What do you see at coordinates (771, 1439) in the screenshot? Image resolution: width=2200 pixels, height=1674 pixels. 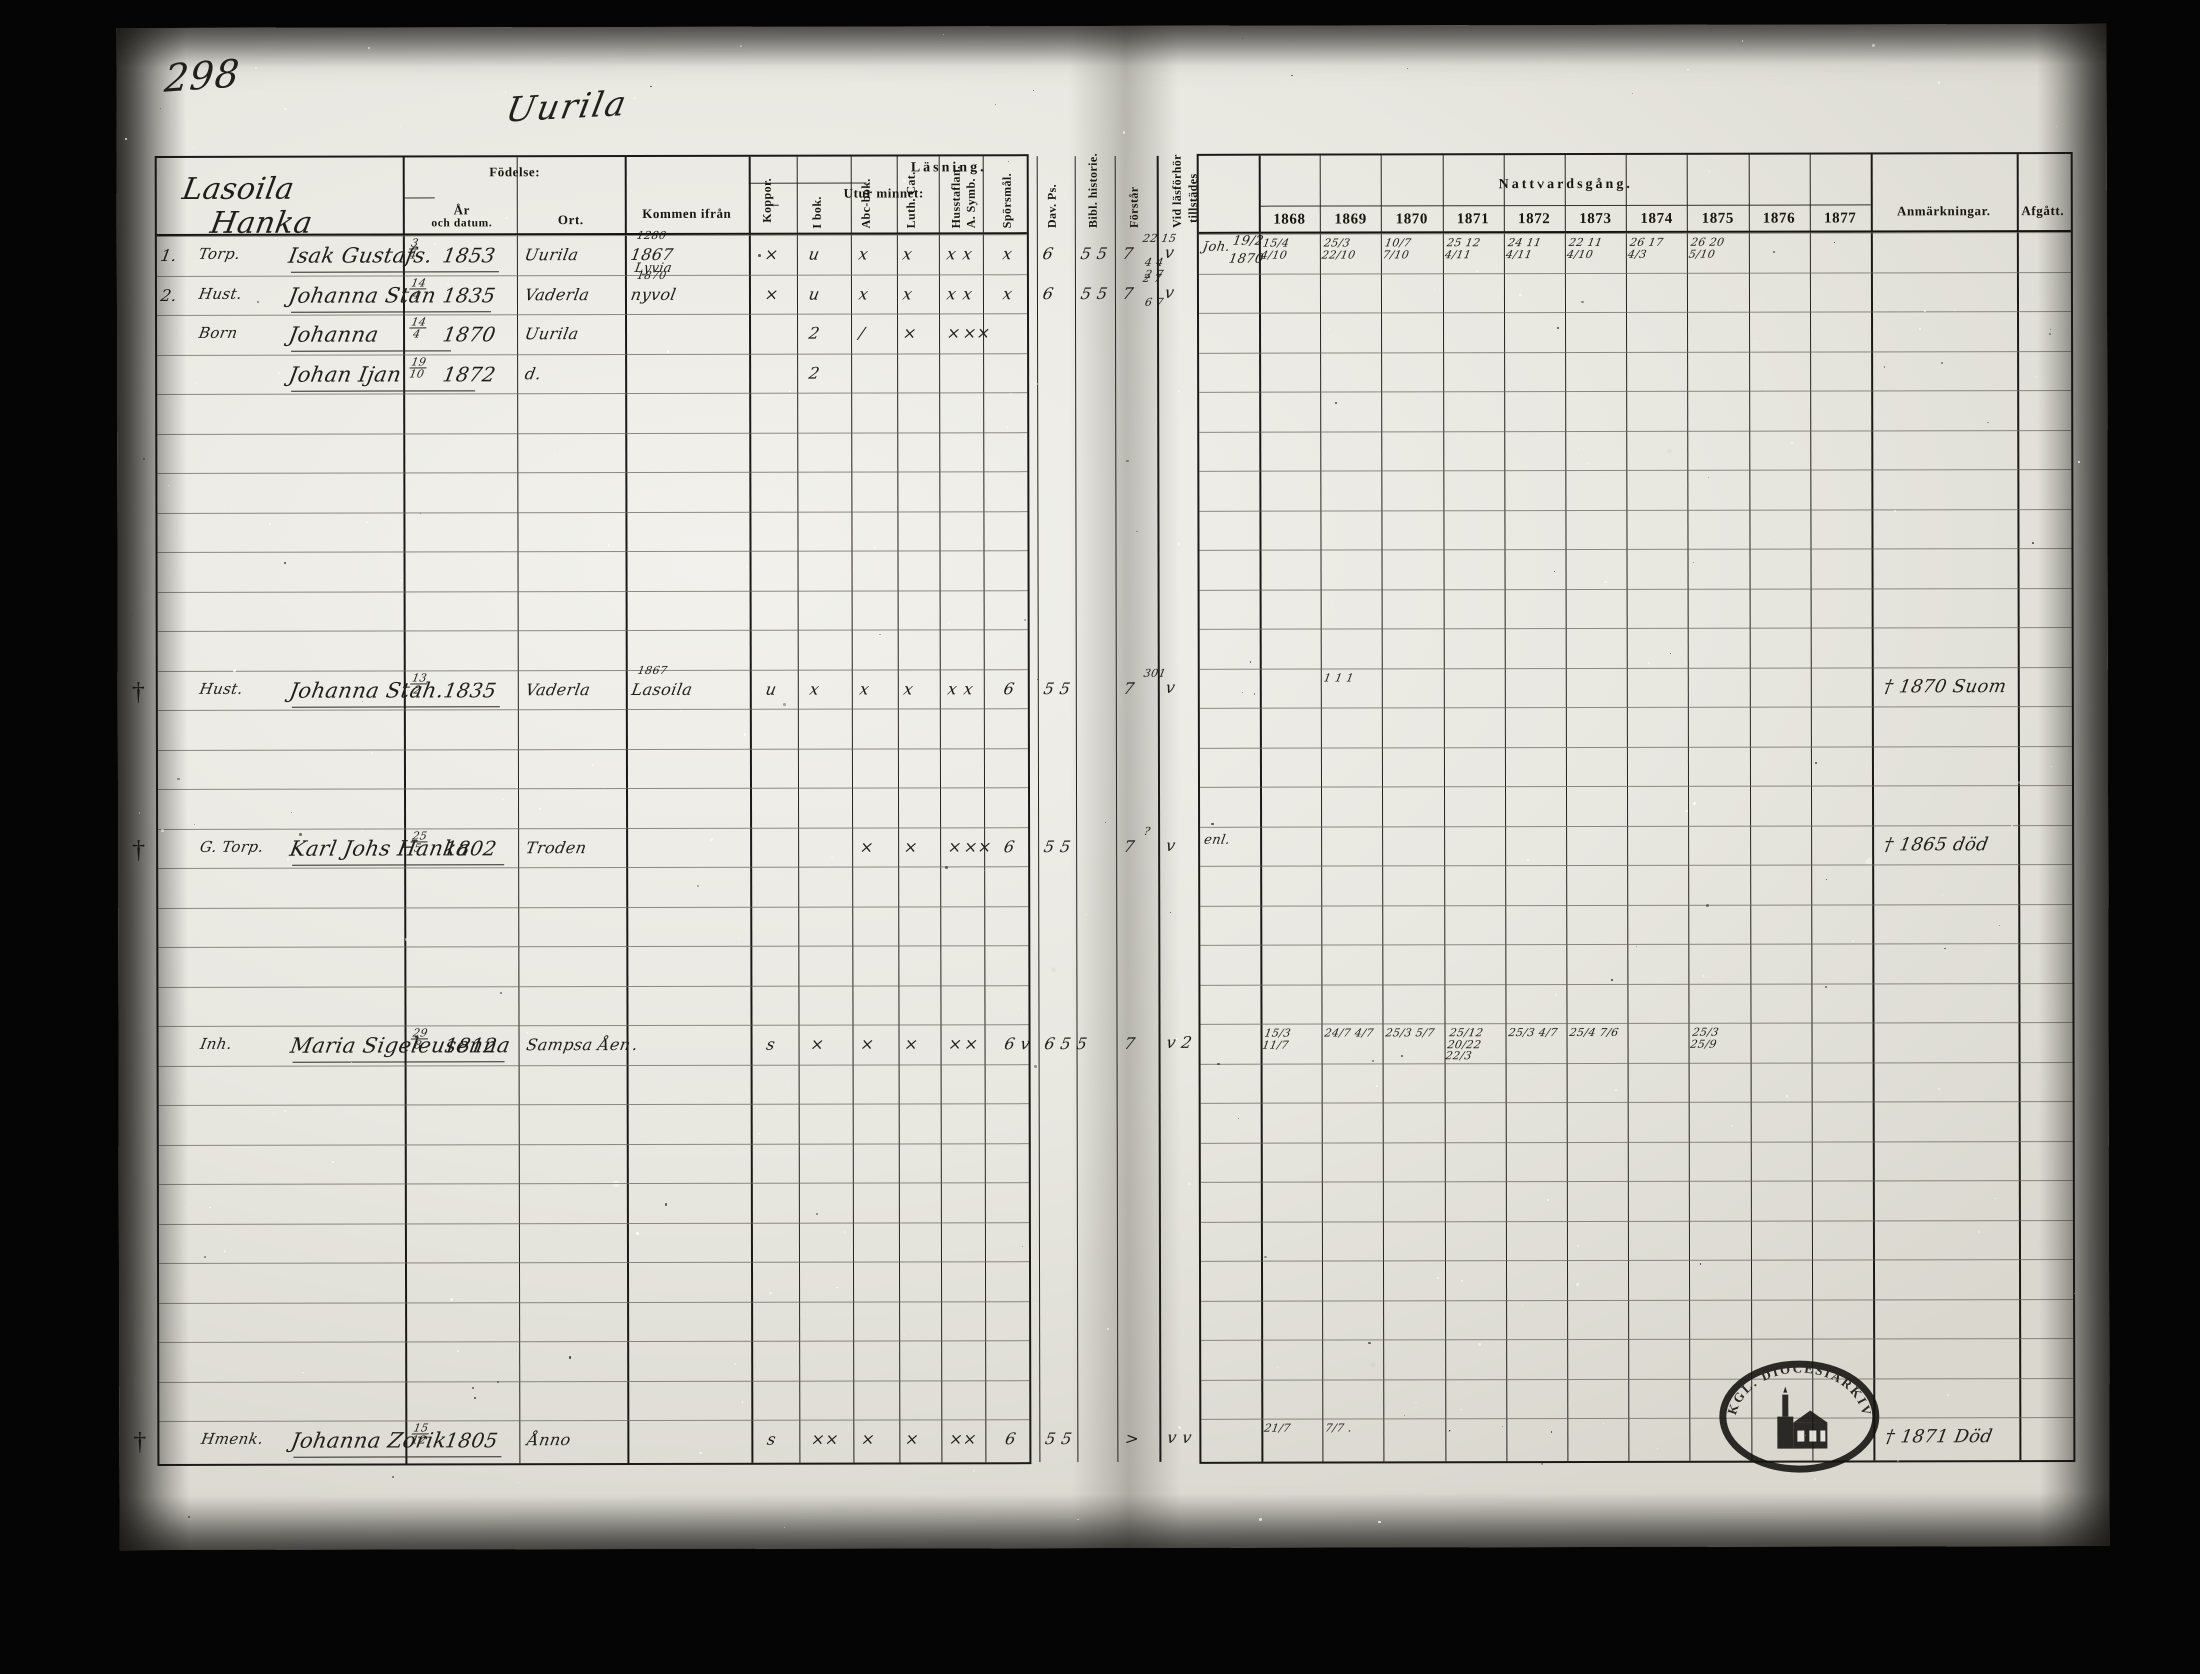 I see `smallpox-mark: s` at bounding box center [771, 1439].